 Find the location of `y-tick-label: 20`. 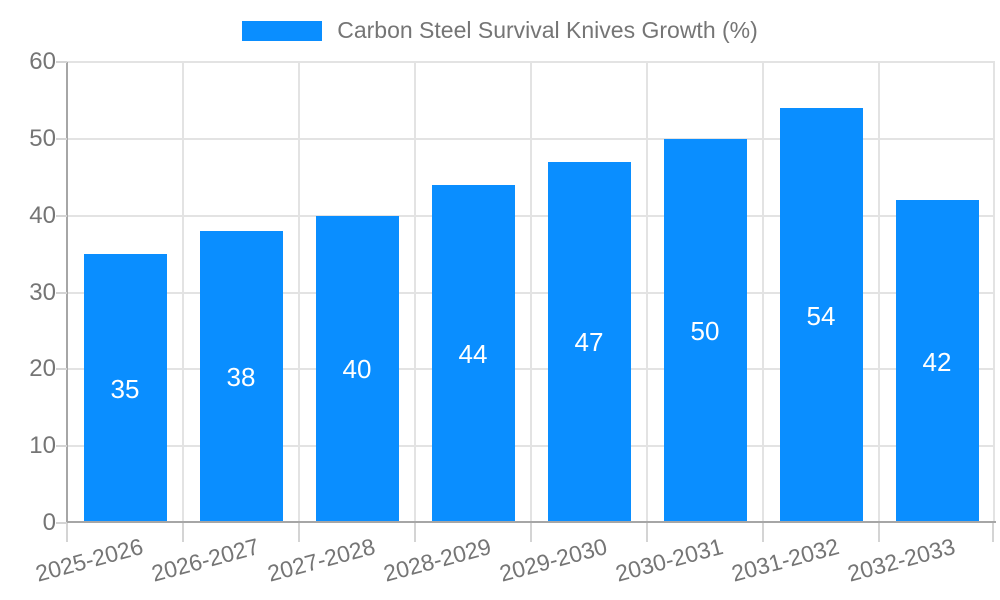

y-tick-label: 20 is located at coordinates (42, 369).